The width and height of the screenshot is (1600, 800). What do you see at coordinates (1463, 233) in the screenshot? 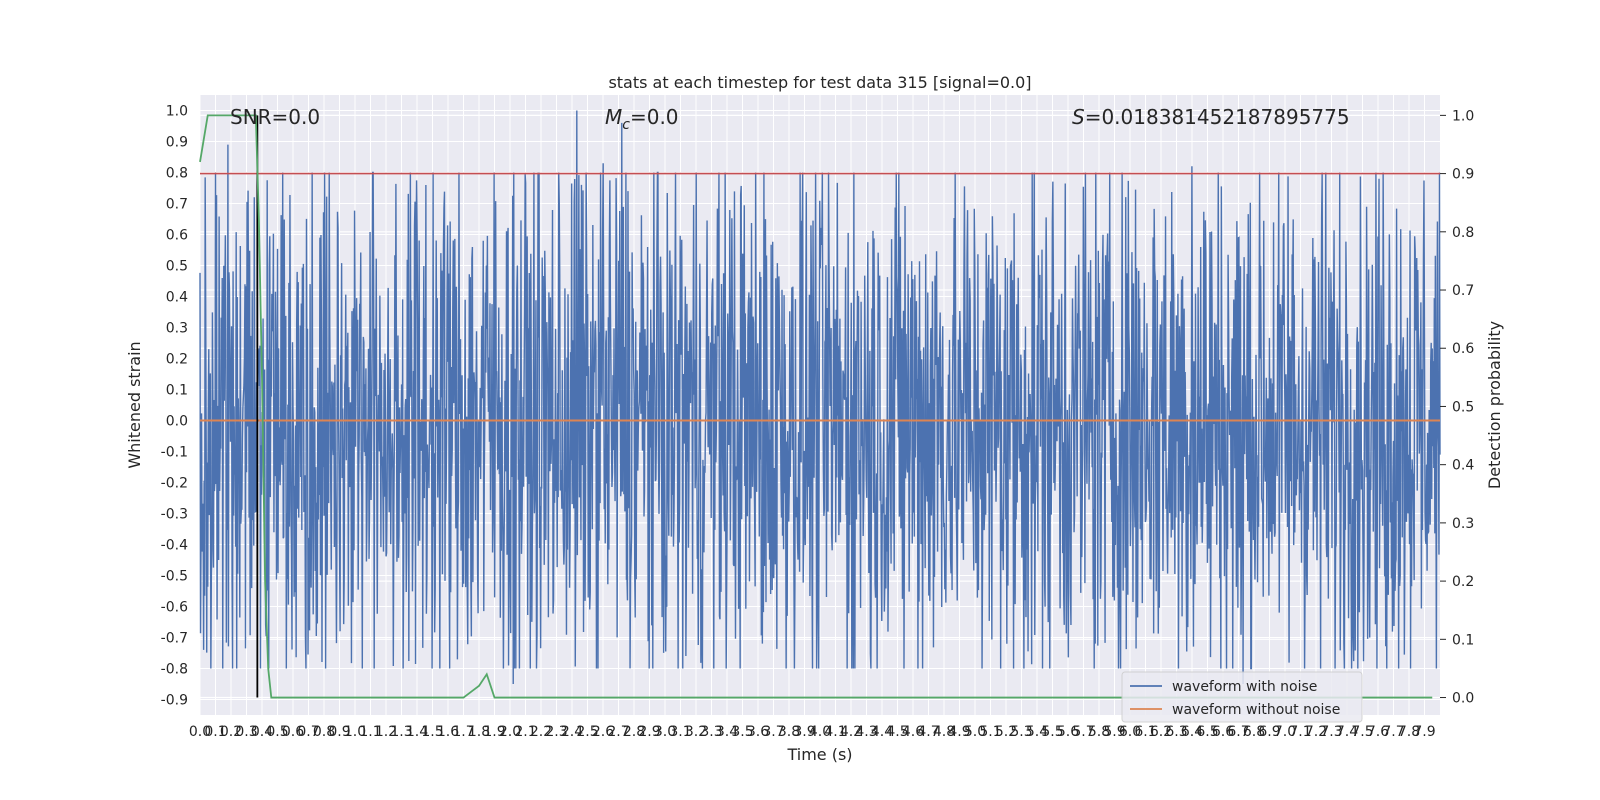
I see `y2-tick-label: 0.8` at bounding box center [1463, 233].